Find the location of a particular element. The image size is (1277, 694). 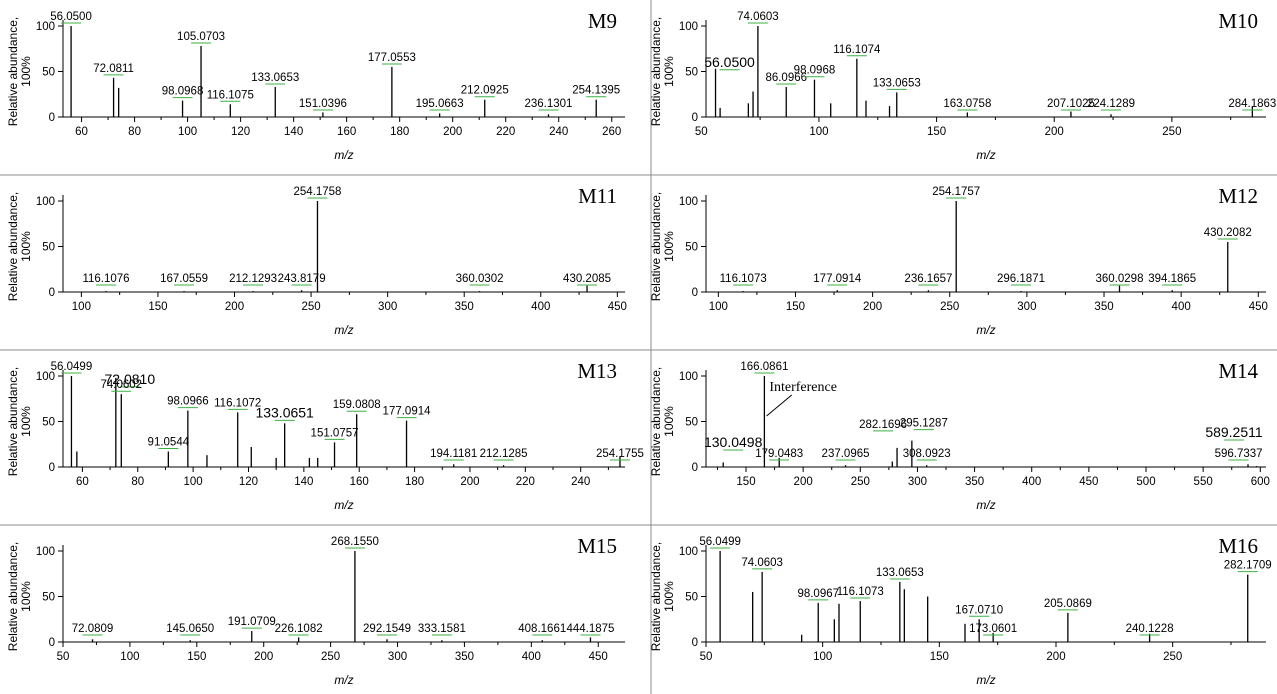

x-tick-label: 550 is located at coordinates (1203, 482).